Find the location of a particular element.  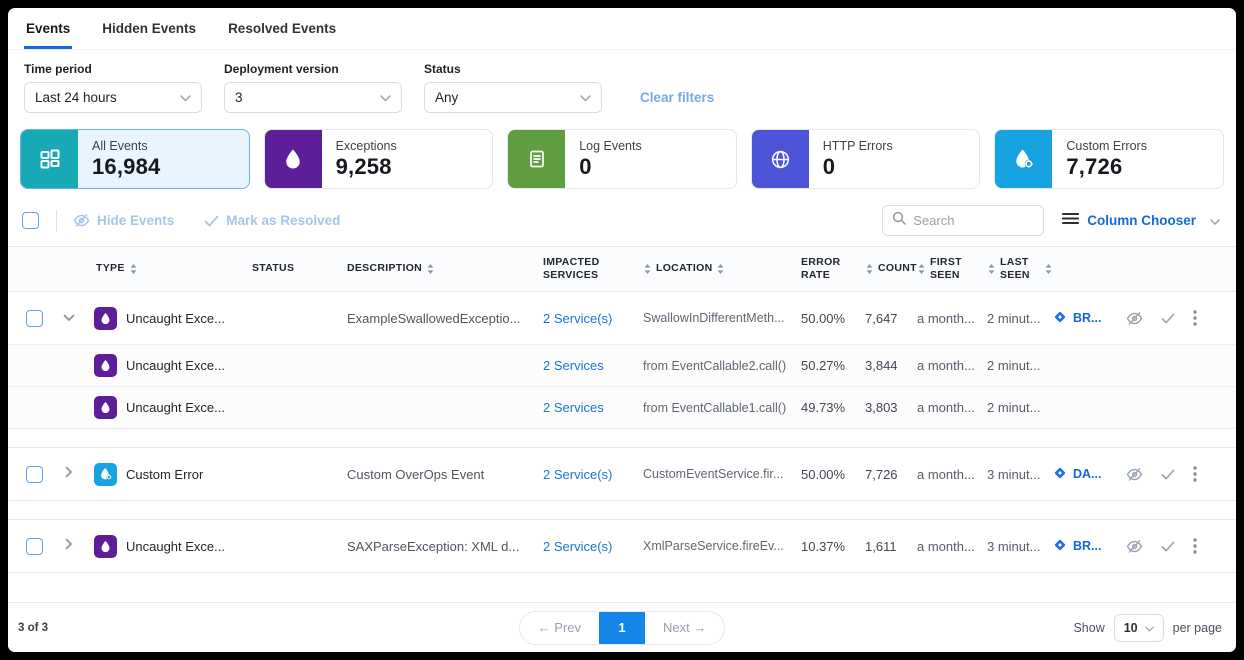

header-error-rate: ERROR RATE is located at coordinates (821, 268).